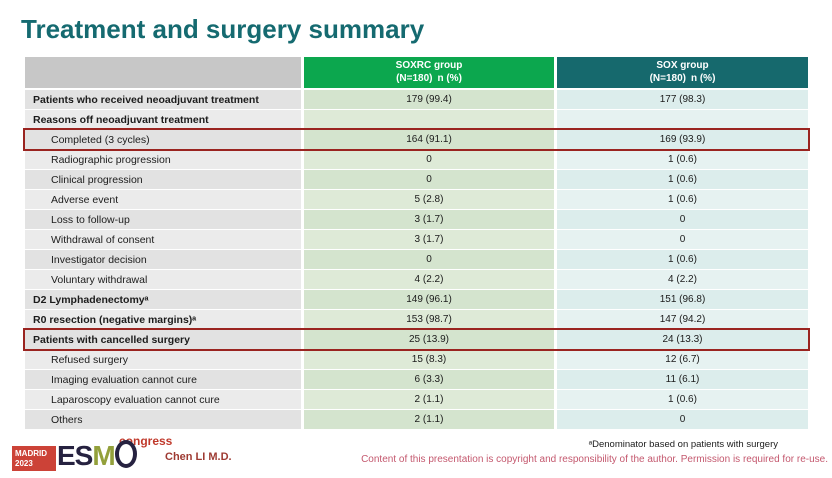 The width and height of the screenshot is (832, 478). What do you see at coordinates (163, 259) in the screenshot?
I see `row-label: Investigator decision` at bounding box center [163, 259].